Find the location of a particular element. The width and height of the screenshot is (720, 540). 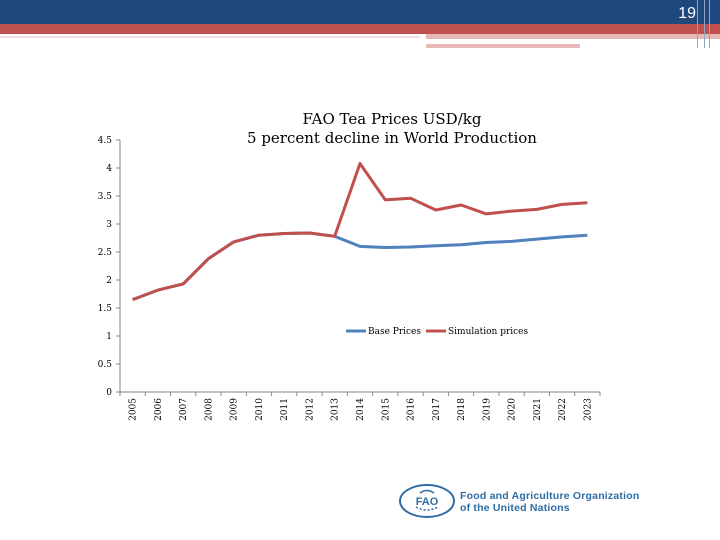

header-thin-stripe is located at coordinates (210, 37).